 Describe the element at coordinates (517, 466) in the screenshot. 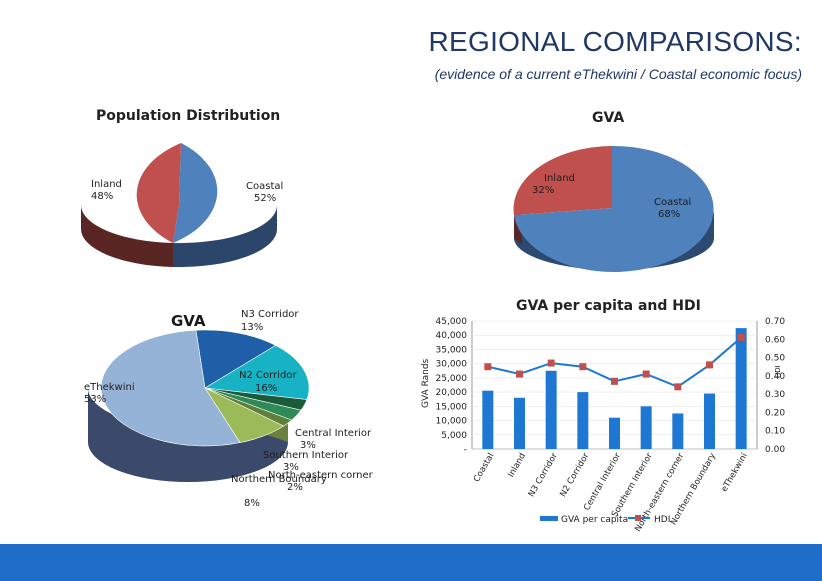

I see `combo-xtick-label: Inland` at that location.